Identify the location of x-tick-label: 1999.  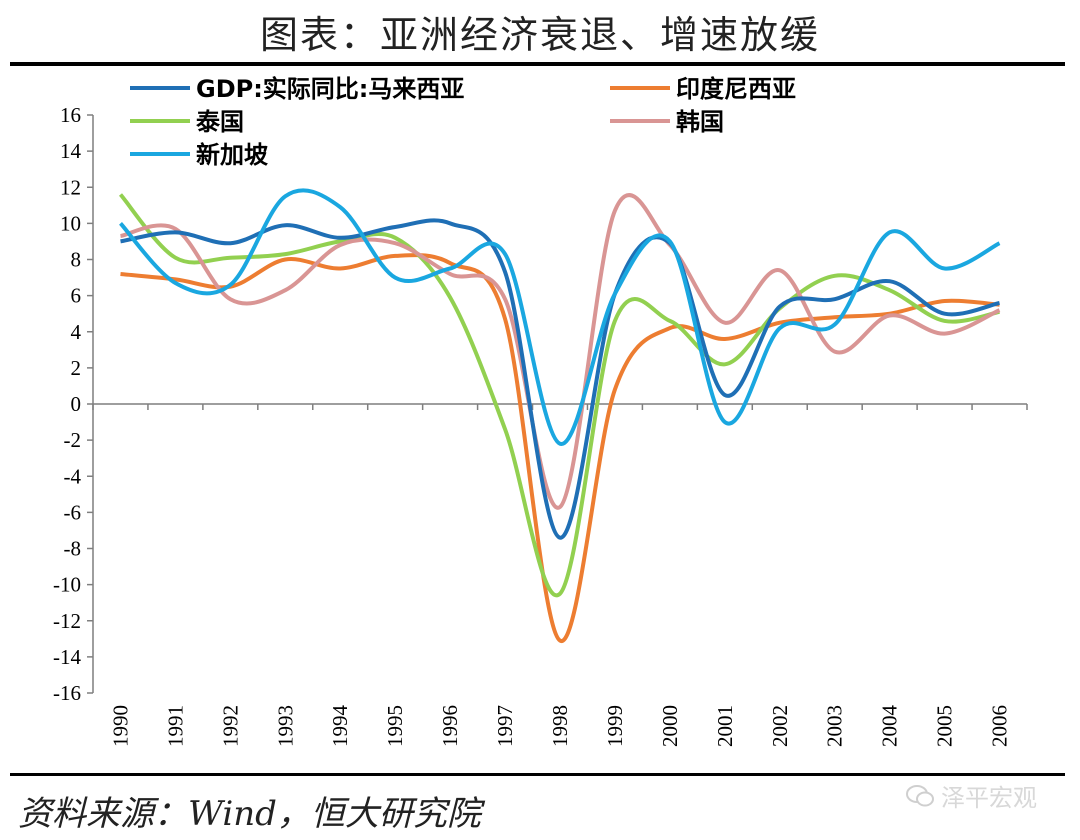
(615, 726).